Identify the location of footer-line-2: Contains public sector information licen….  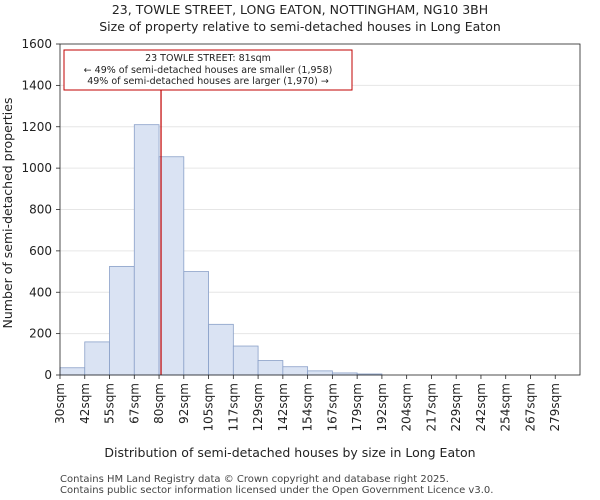
(277, 490).